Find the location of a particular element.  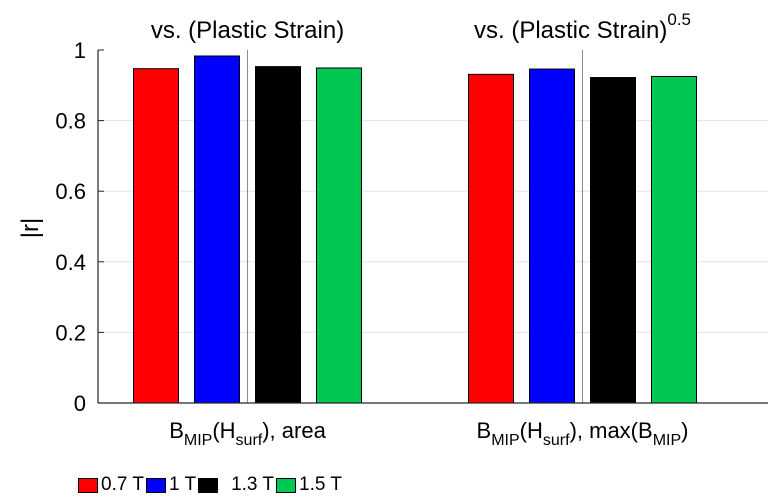

legend-label: 0.7 T is located at coordinates (122, 484).